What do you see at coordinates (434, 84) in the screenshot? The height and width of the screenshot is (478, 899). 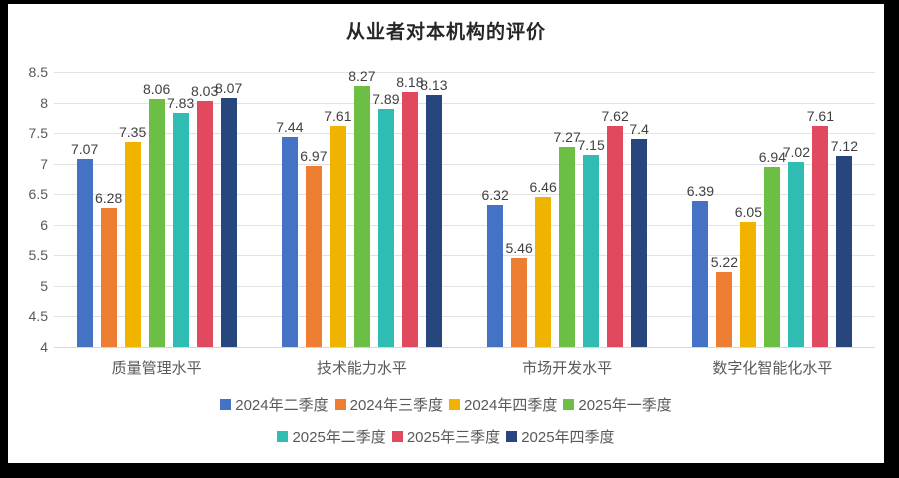 I see `bar-data-label: 8.13` at bounding box center [434, 84].